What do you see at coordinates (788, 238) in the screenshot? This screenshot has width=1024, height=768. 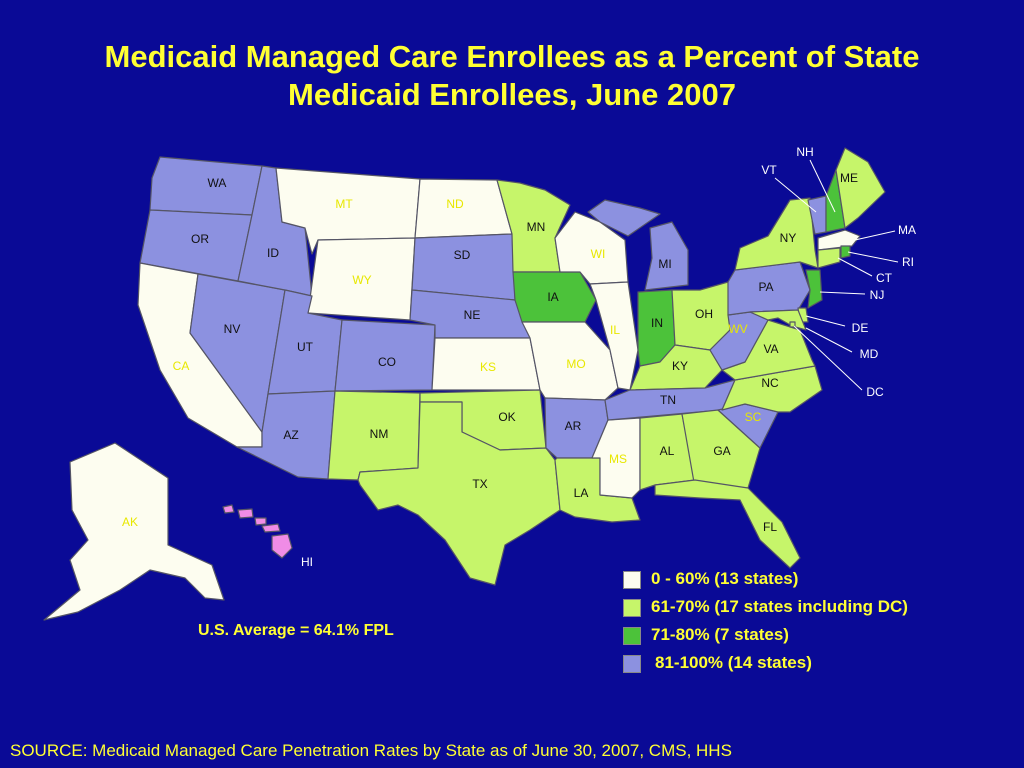 I see `label-NY: NY` at bounding box center [788, 238].